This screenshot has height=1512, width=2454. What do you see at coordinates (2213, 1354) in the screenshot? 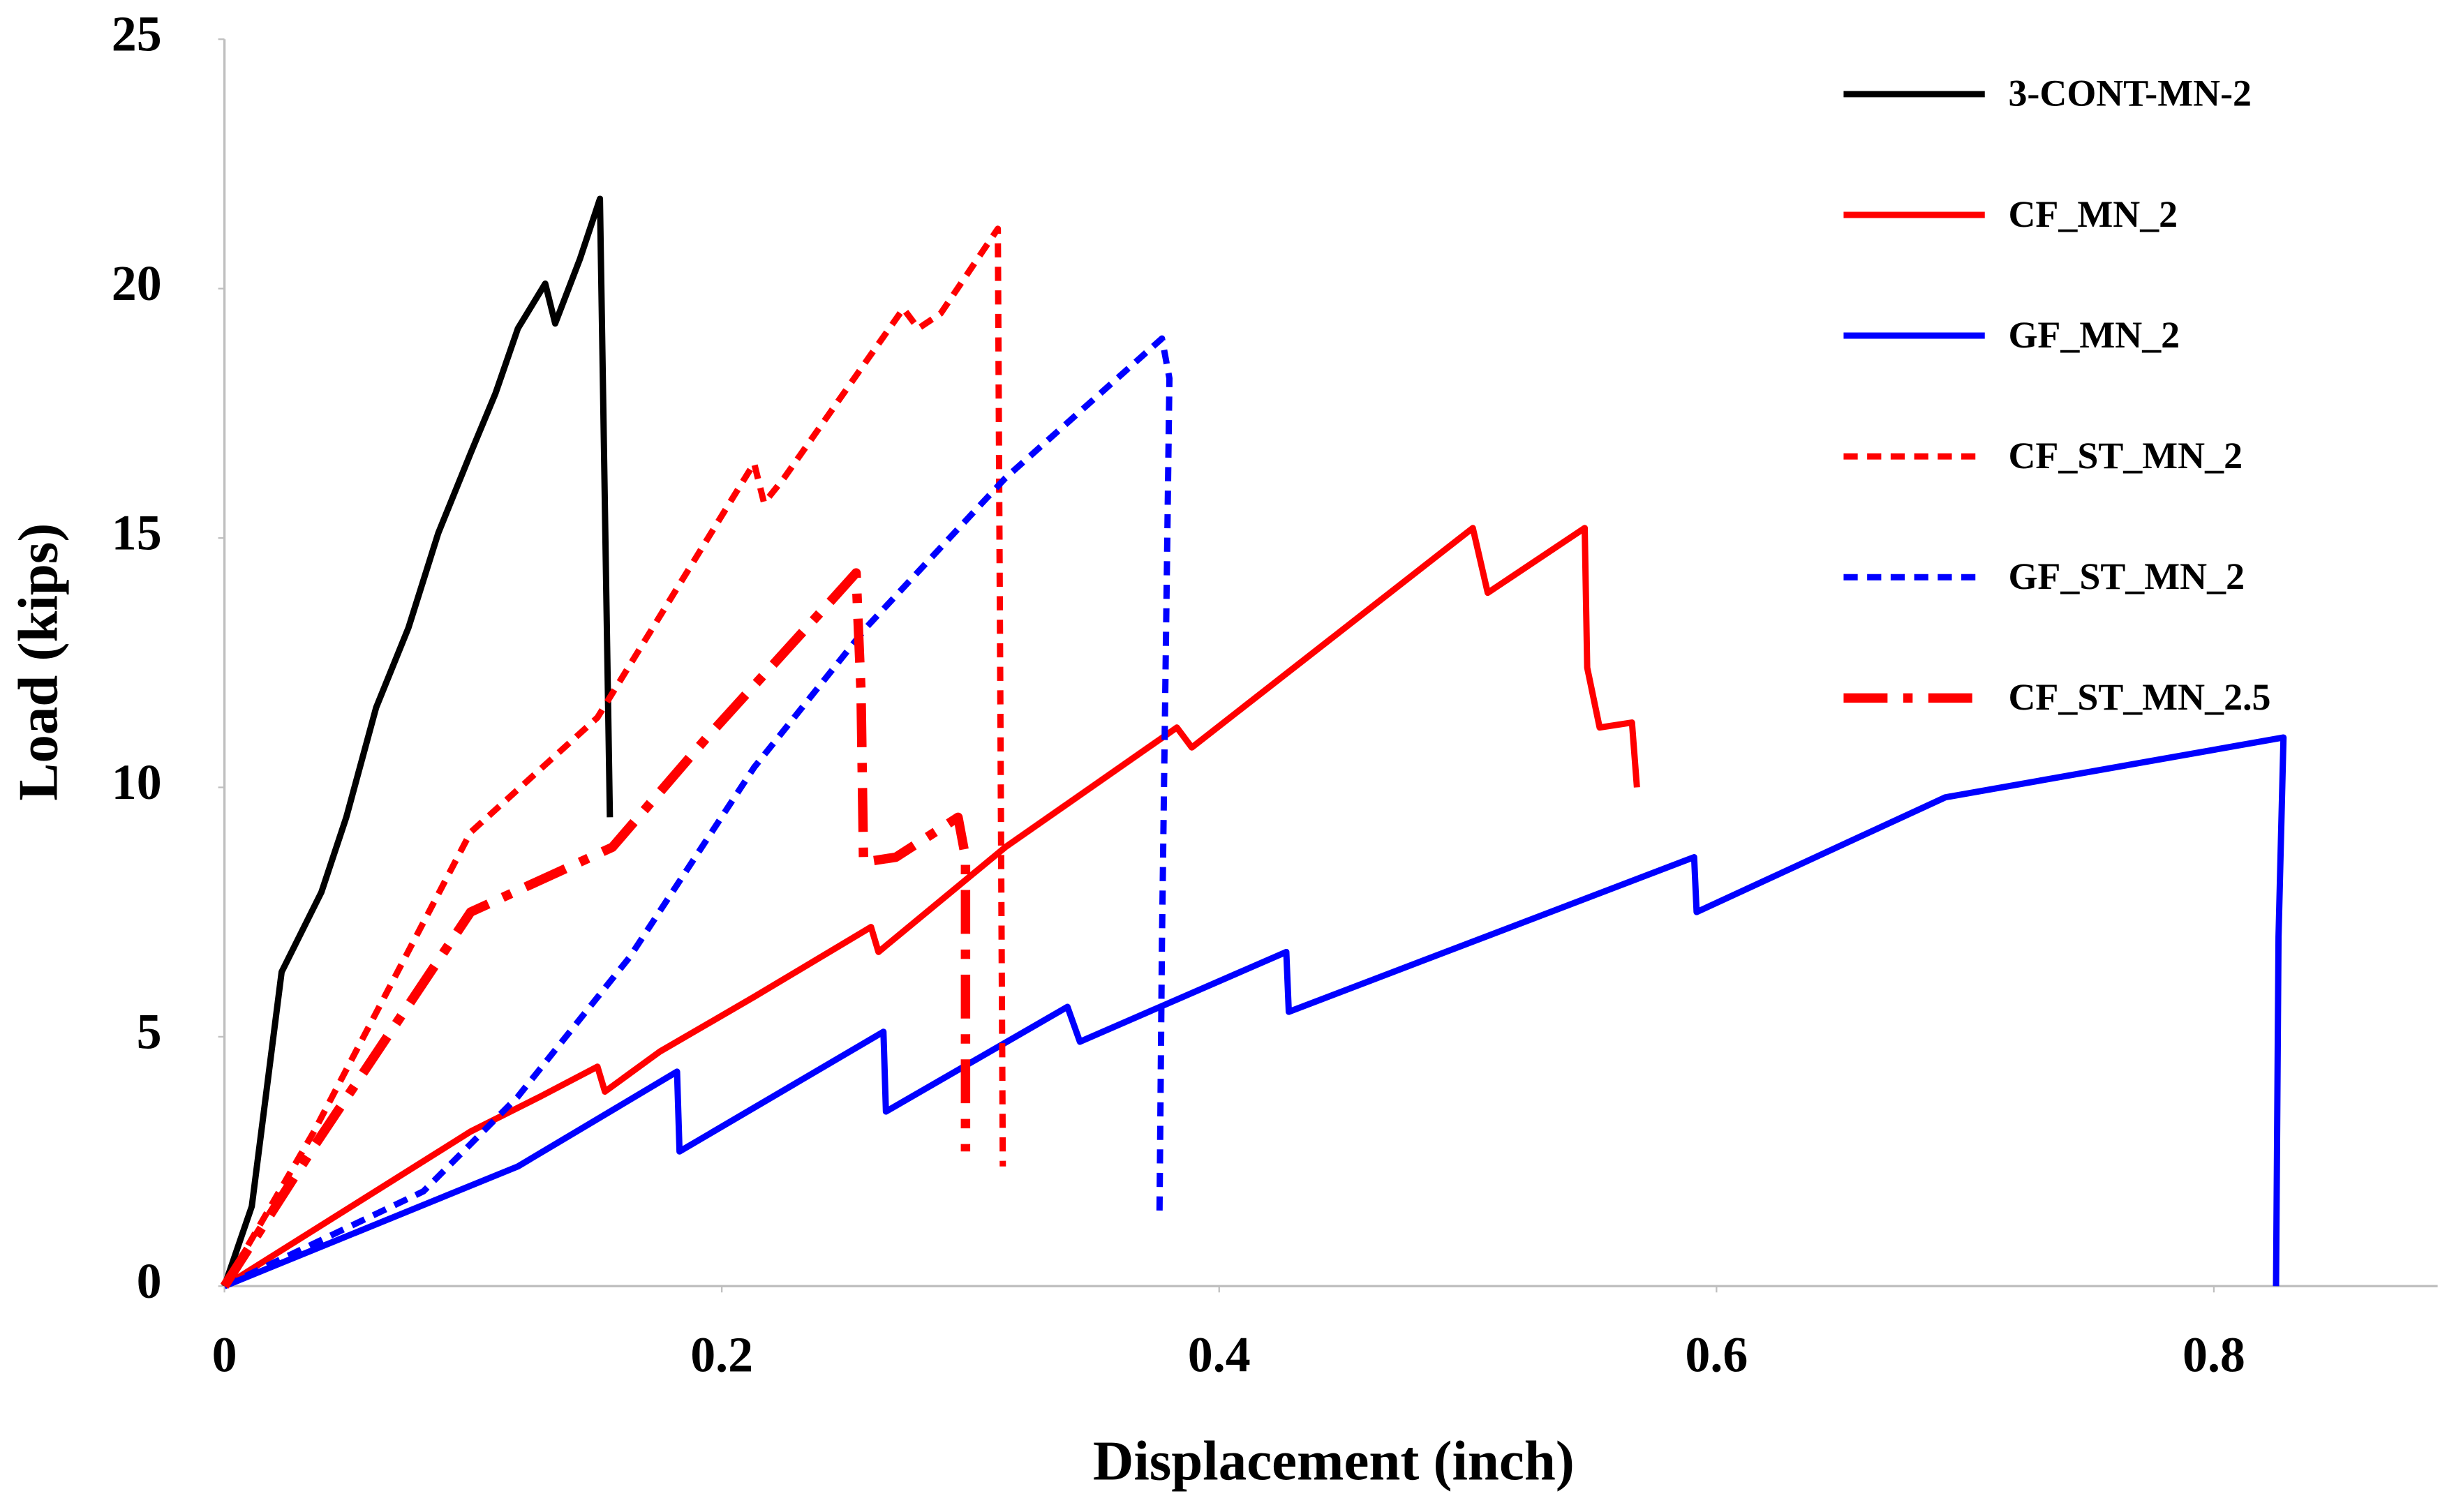
I see `x-tick-label: 0.8` at bounding box center [2213, 1354].